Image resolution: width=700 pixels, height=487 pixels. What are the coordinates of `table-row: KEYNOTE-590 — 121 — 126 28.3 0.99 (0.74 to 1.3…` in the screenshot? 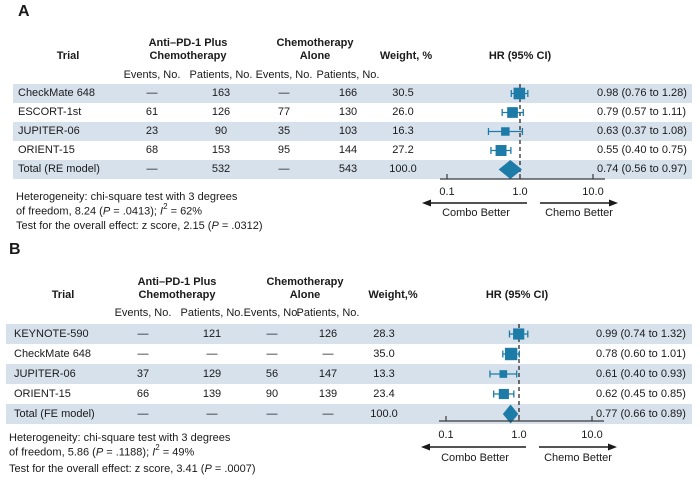 It's located at (349, 334).